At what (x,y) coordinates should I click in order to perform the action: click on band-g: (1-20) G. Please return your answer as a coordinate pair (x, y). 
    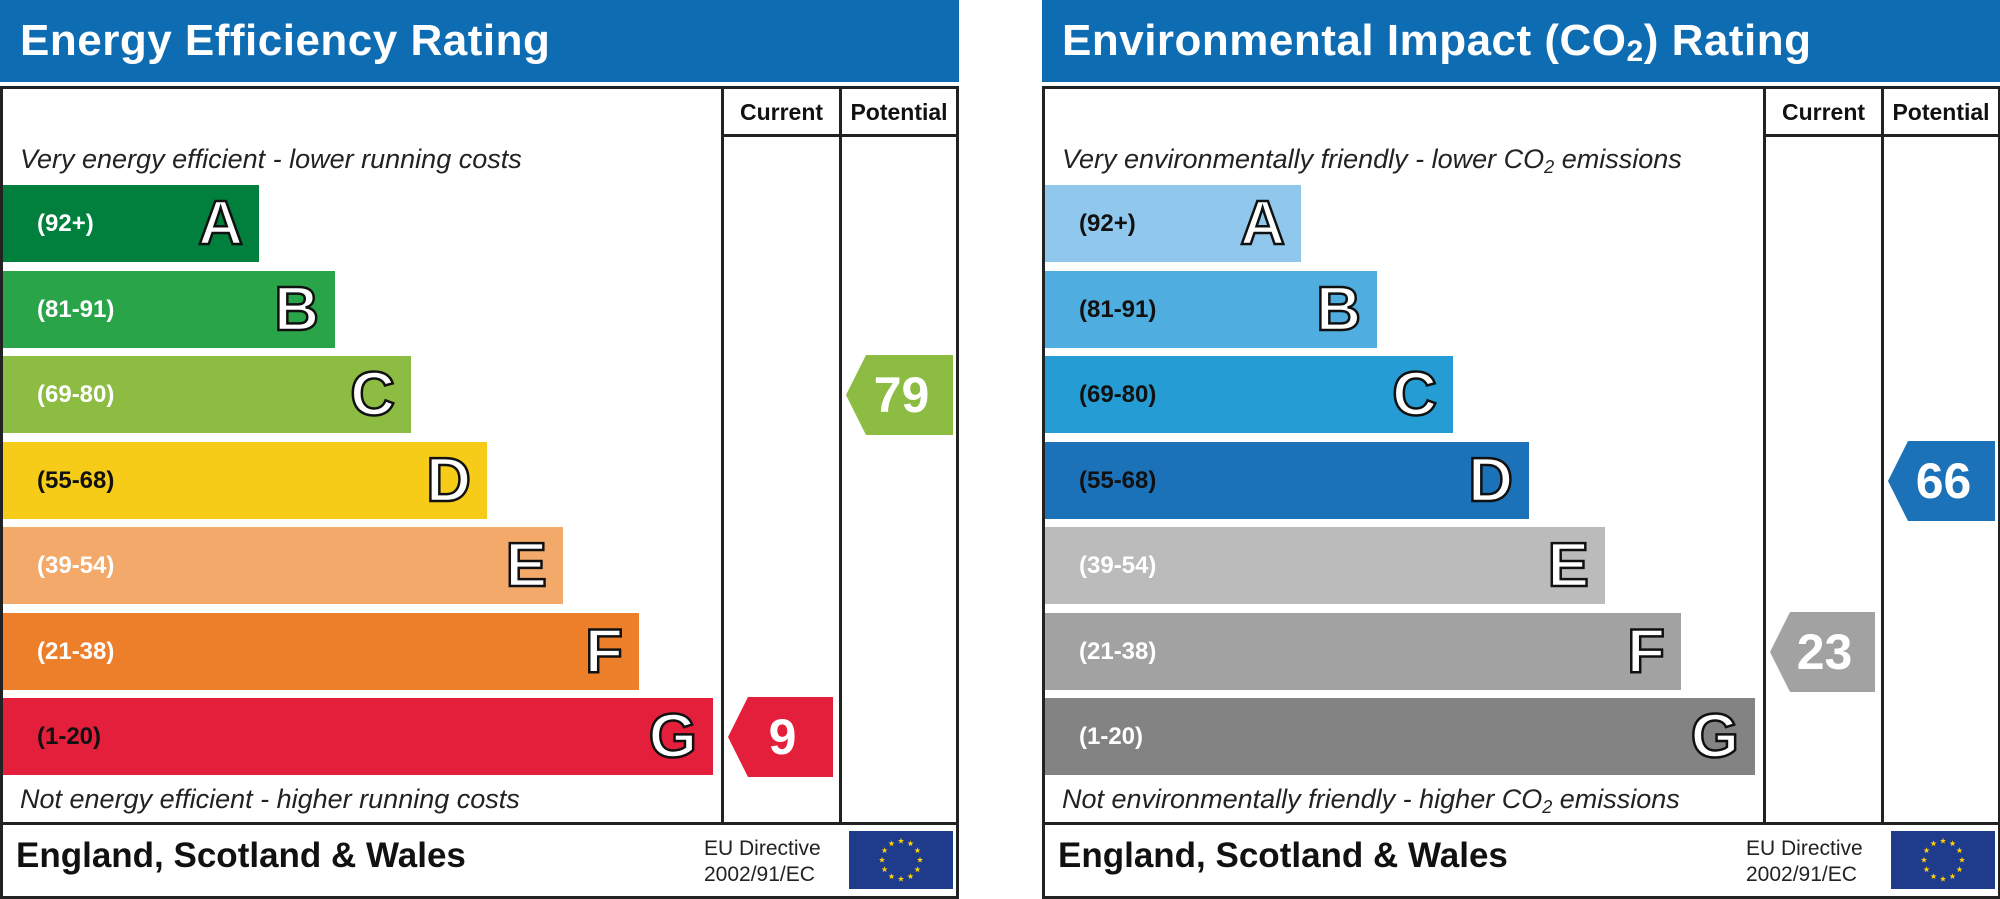
    Looking at the image, I should click on (358, 736).